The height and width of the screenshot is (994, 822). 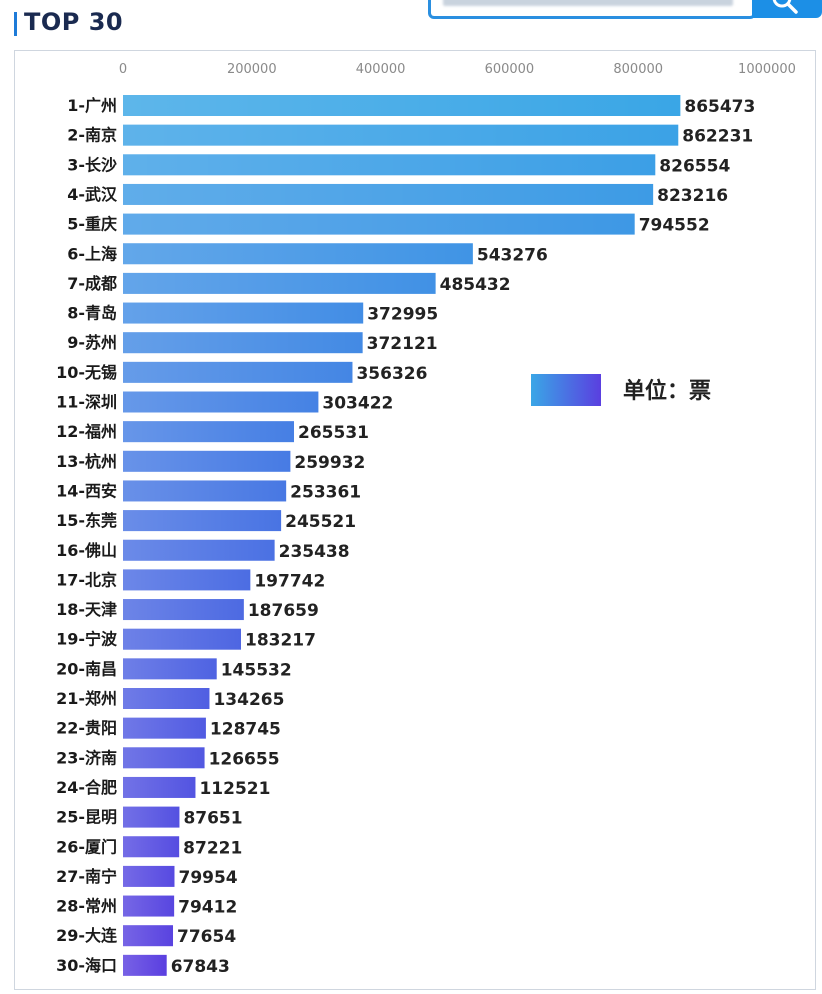 What do you see at coordinates (86, 550) in the screenshot?
I see `category-label: 16-佛山` at bounding box center [86, 550].